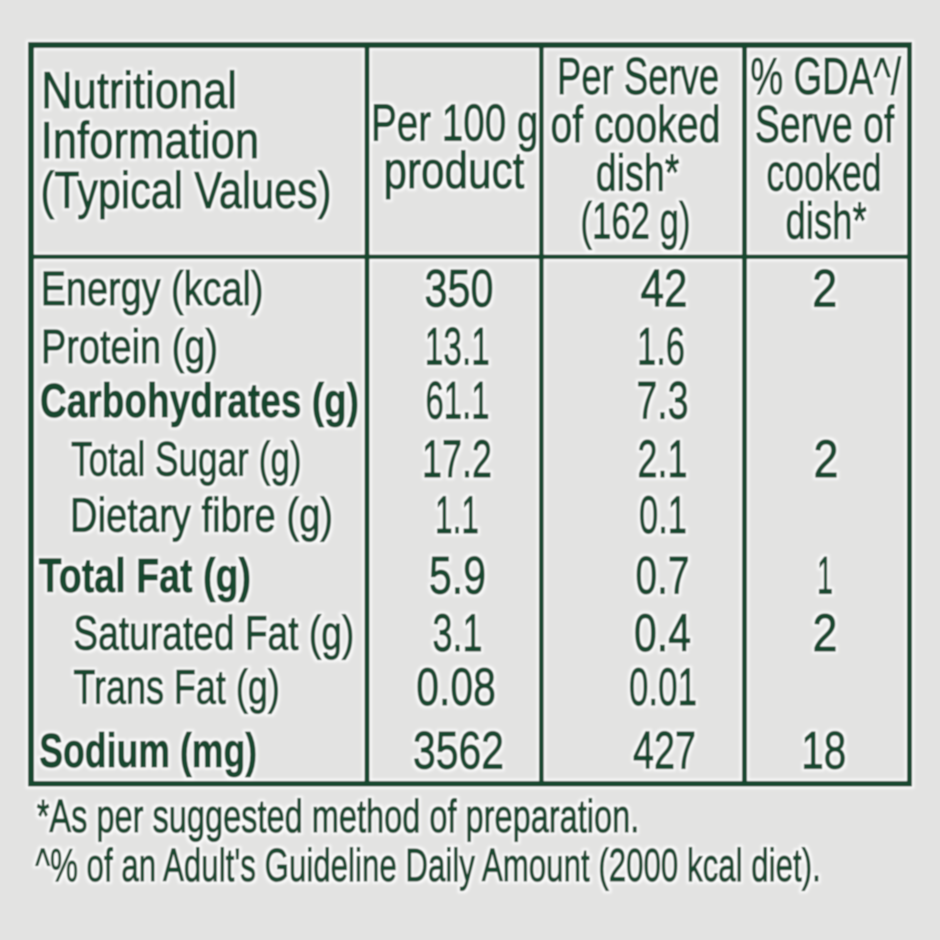  I want to click on svg-text: 1.1, so click(457, 515).